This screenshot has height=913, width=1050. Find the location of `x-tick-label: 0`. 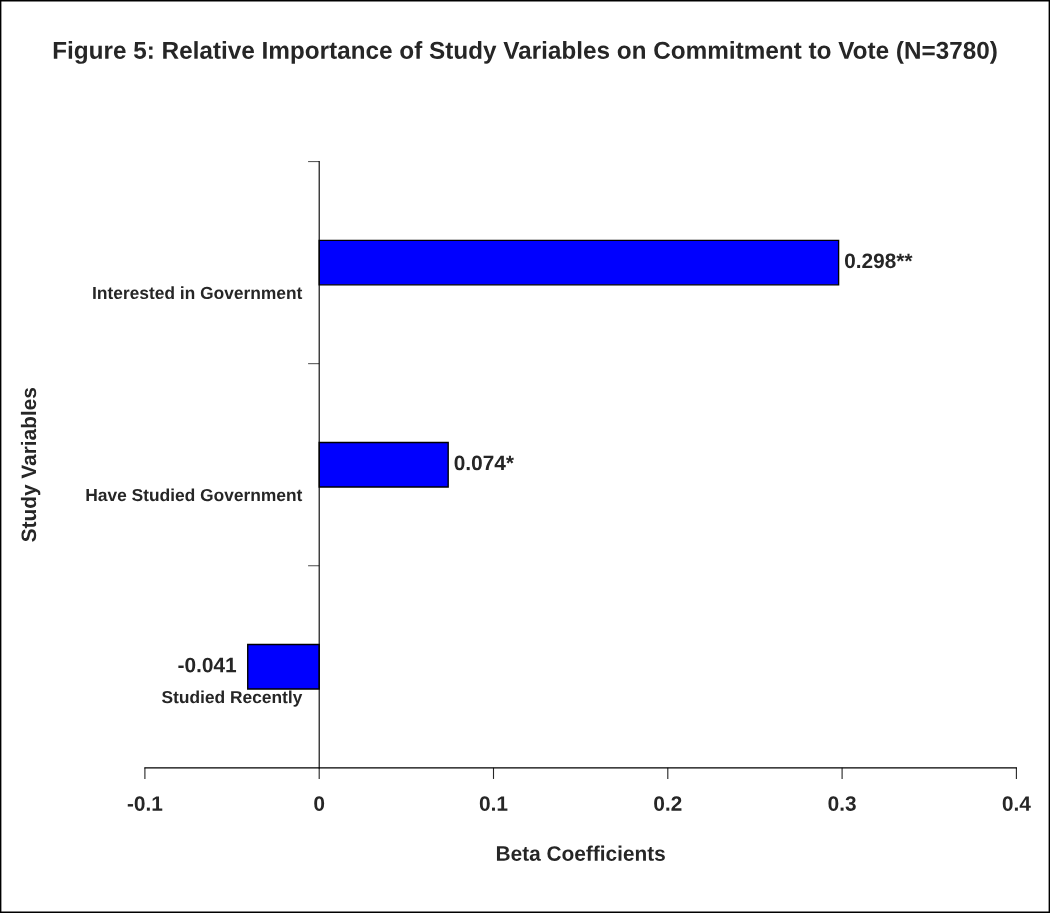

x-tick-label: 0 is located at coordinates (319, 803).